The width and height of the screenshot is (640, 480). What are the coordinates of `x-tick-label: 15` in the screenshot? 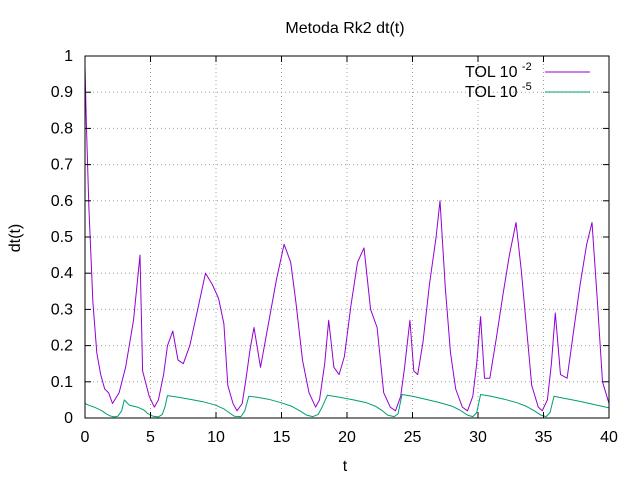 It's located at (282, 437).